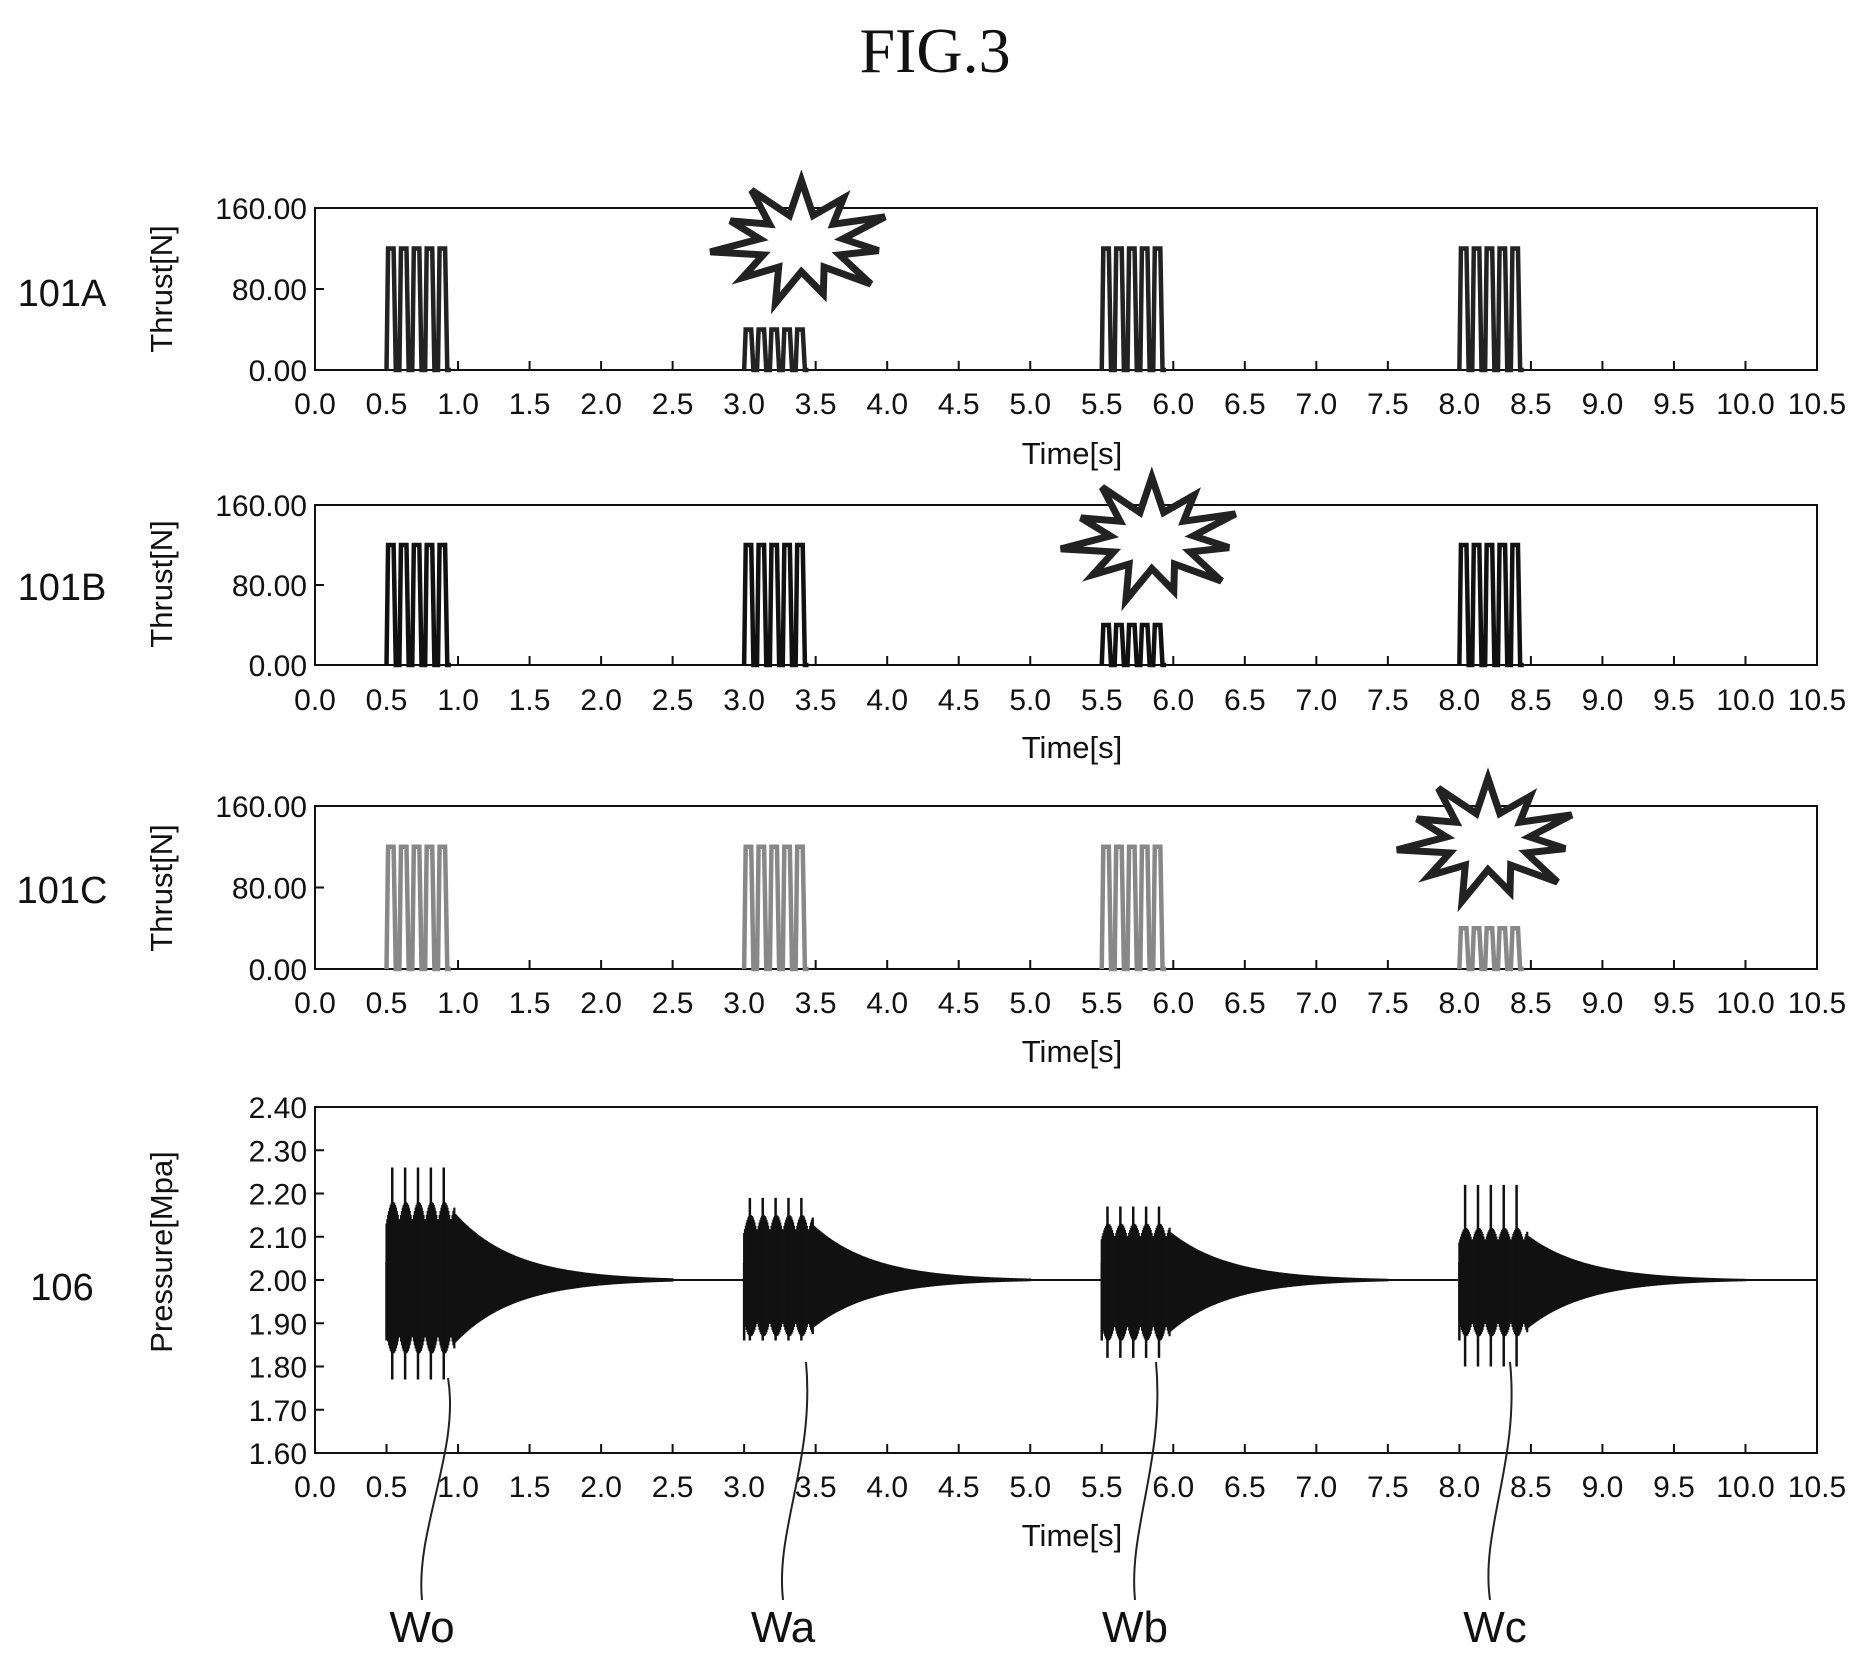 The width and height of the screenshot is (1865, 1663). What do you see at coordinates (783, 1627) in the screenshot?
I see `wave-label-wa: Wa` at bounding box center [783, 1627].